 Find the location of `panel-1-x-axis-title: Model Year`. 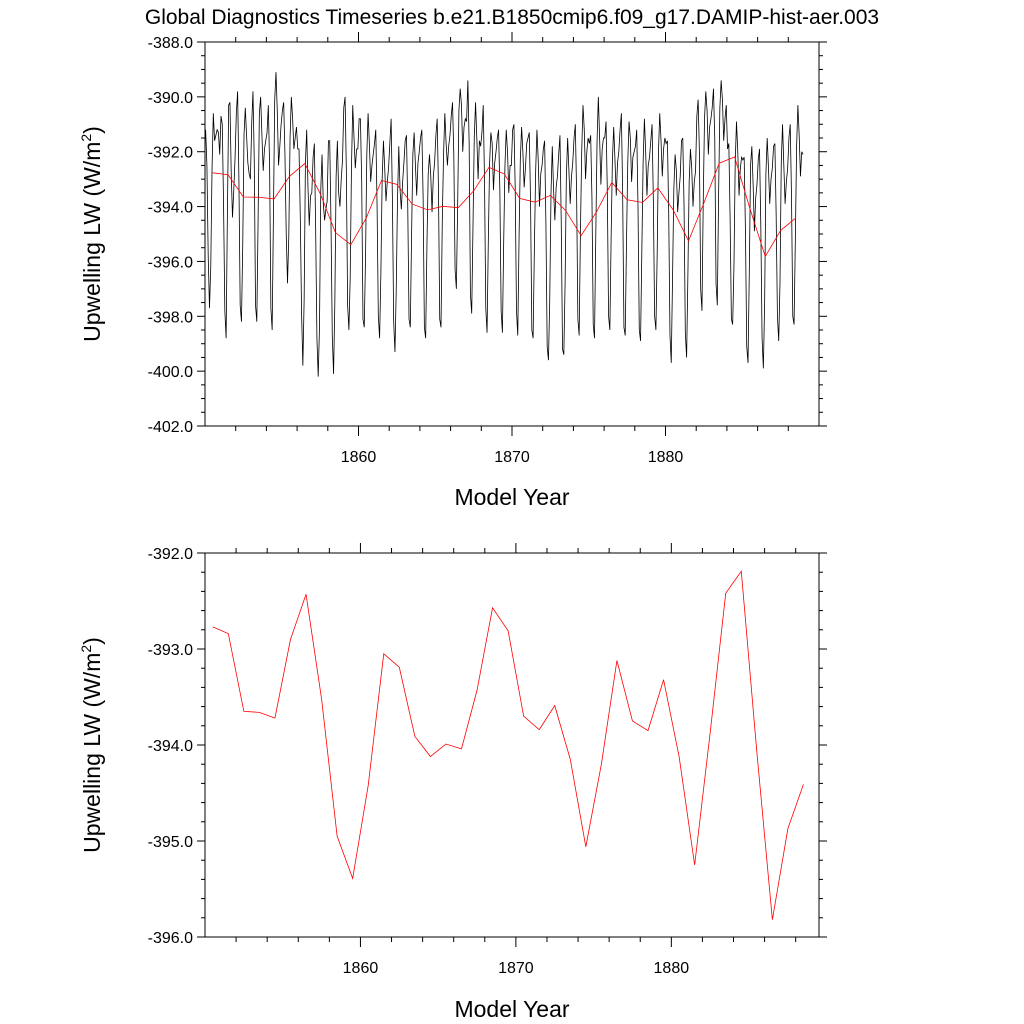

panel-1-x-axis-title: Model Year is located at coordinates (511, 497).